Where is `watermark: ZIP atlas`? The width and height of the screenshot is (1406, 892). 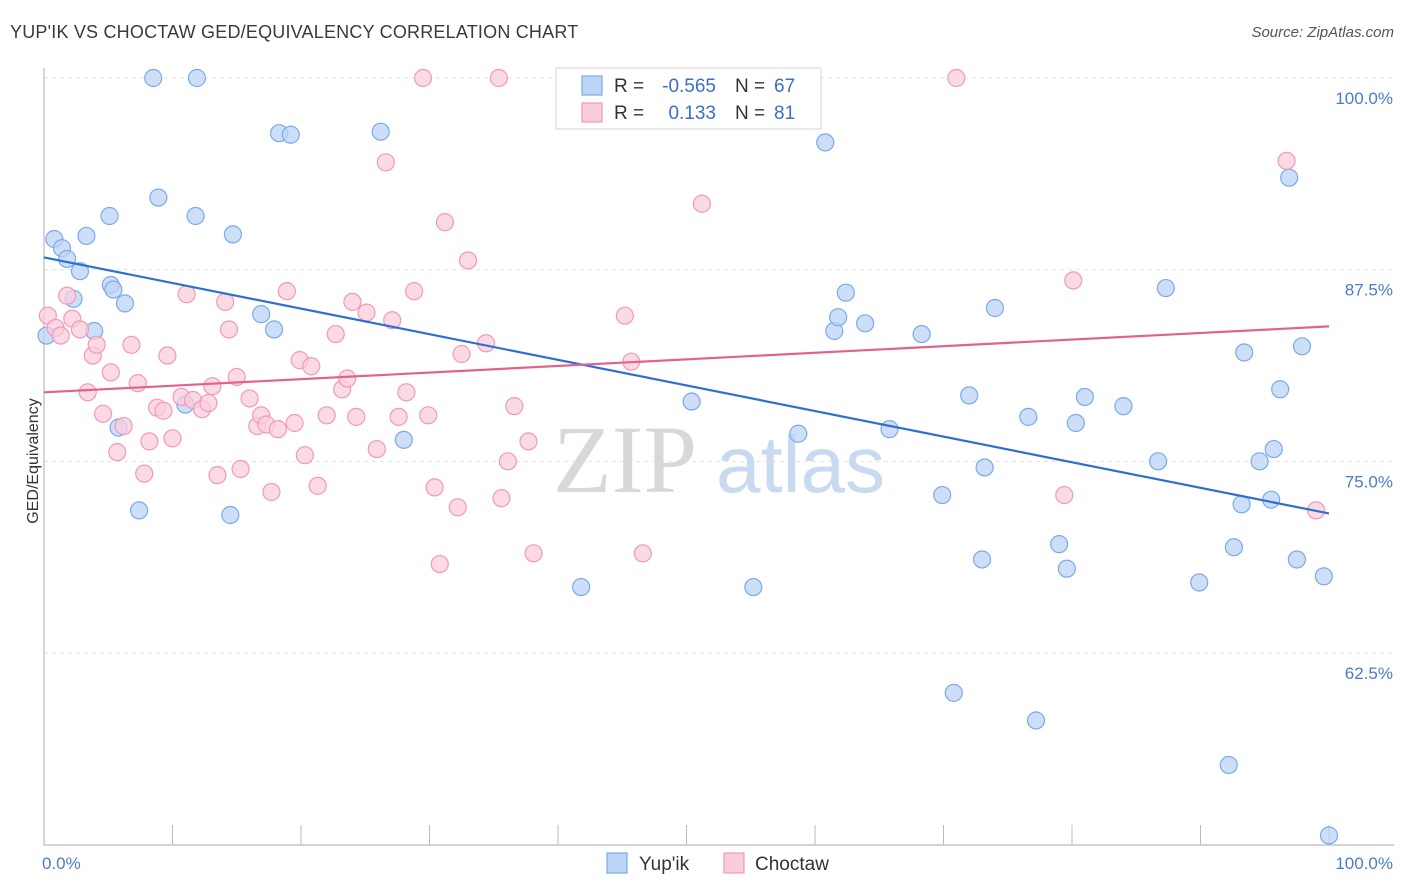 watermark: ZIP atlas is located at coordinates (719, 459).